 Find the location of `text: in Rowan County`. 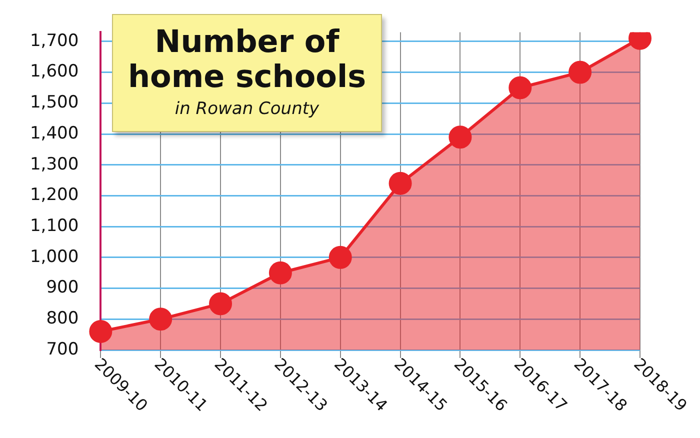

text: in Rowan County is located at coordinates (247, 109).